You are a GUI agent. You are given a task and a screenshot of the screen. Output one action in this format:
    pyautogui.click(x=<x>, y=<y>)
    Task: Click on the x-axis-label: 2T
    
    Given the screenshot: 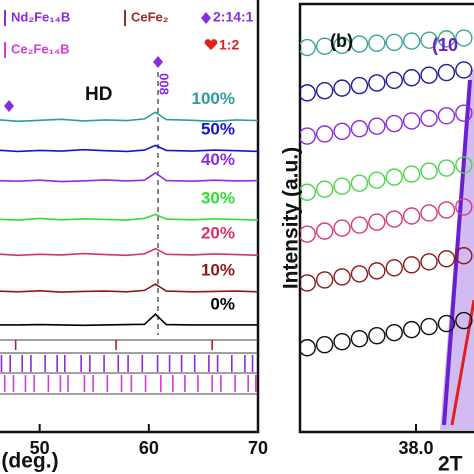 What is the action you would take?
    pyautogui.click(x=450, y=463)
    